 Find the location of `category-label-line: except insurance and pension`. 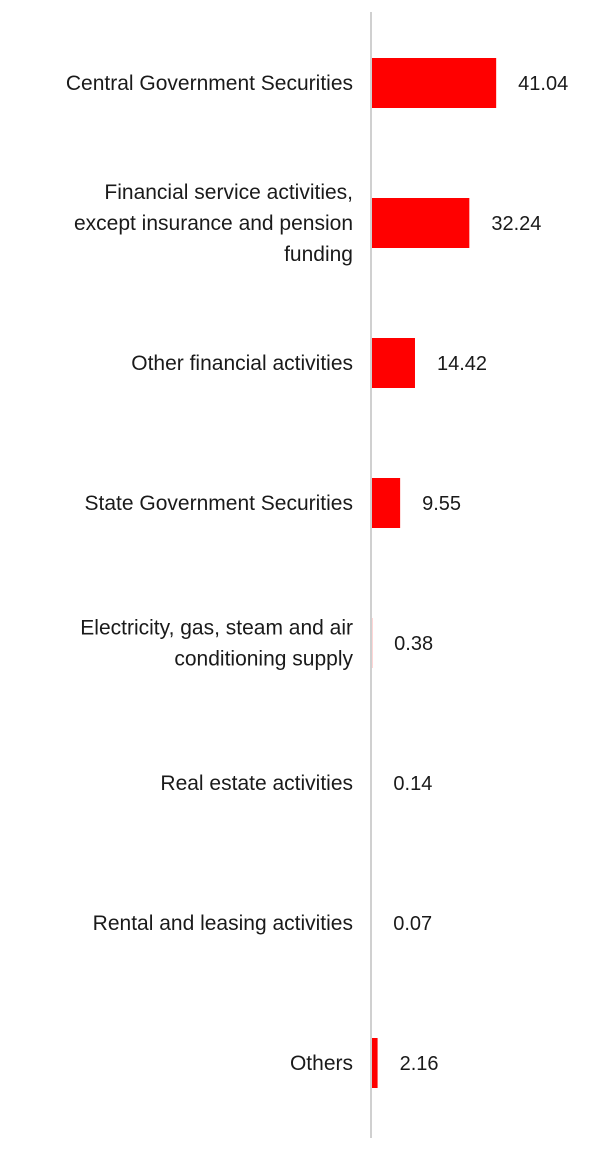

category-label-line: except insurance and pension is located at coordinates (213, 223).